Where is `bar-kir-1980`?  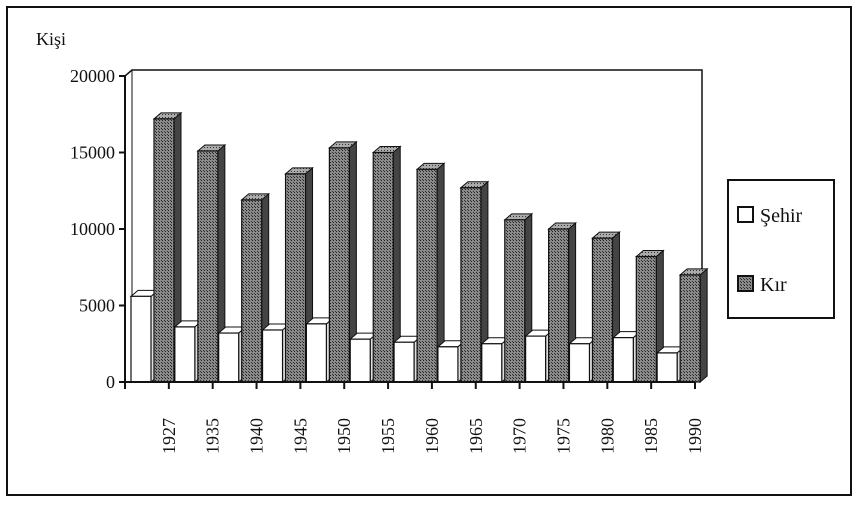
bar-kir-1980 is located at coordinates (602, 310).